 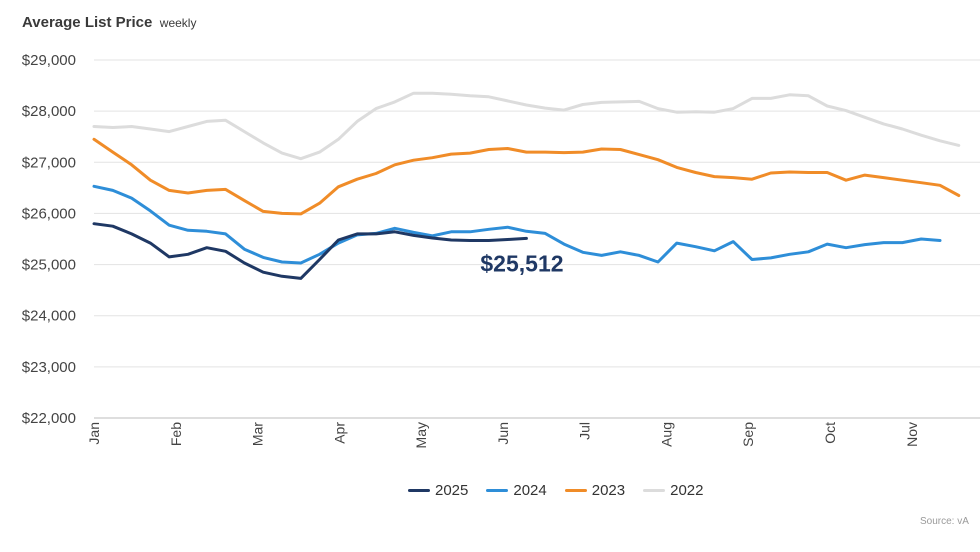 I want to click on y-tick-label: $26,000, so click(x=49, y=213).